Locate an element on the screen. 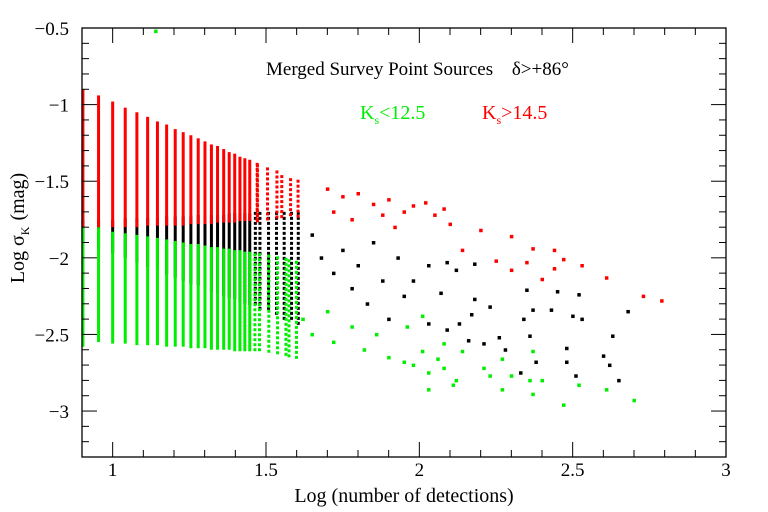 The width and height of the screenshot is (768, 512). x-tick-label: 3 is located at coordinates (726, 470).